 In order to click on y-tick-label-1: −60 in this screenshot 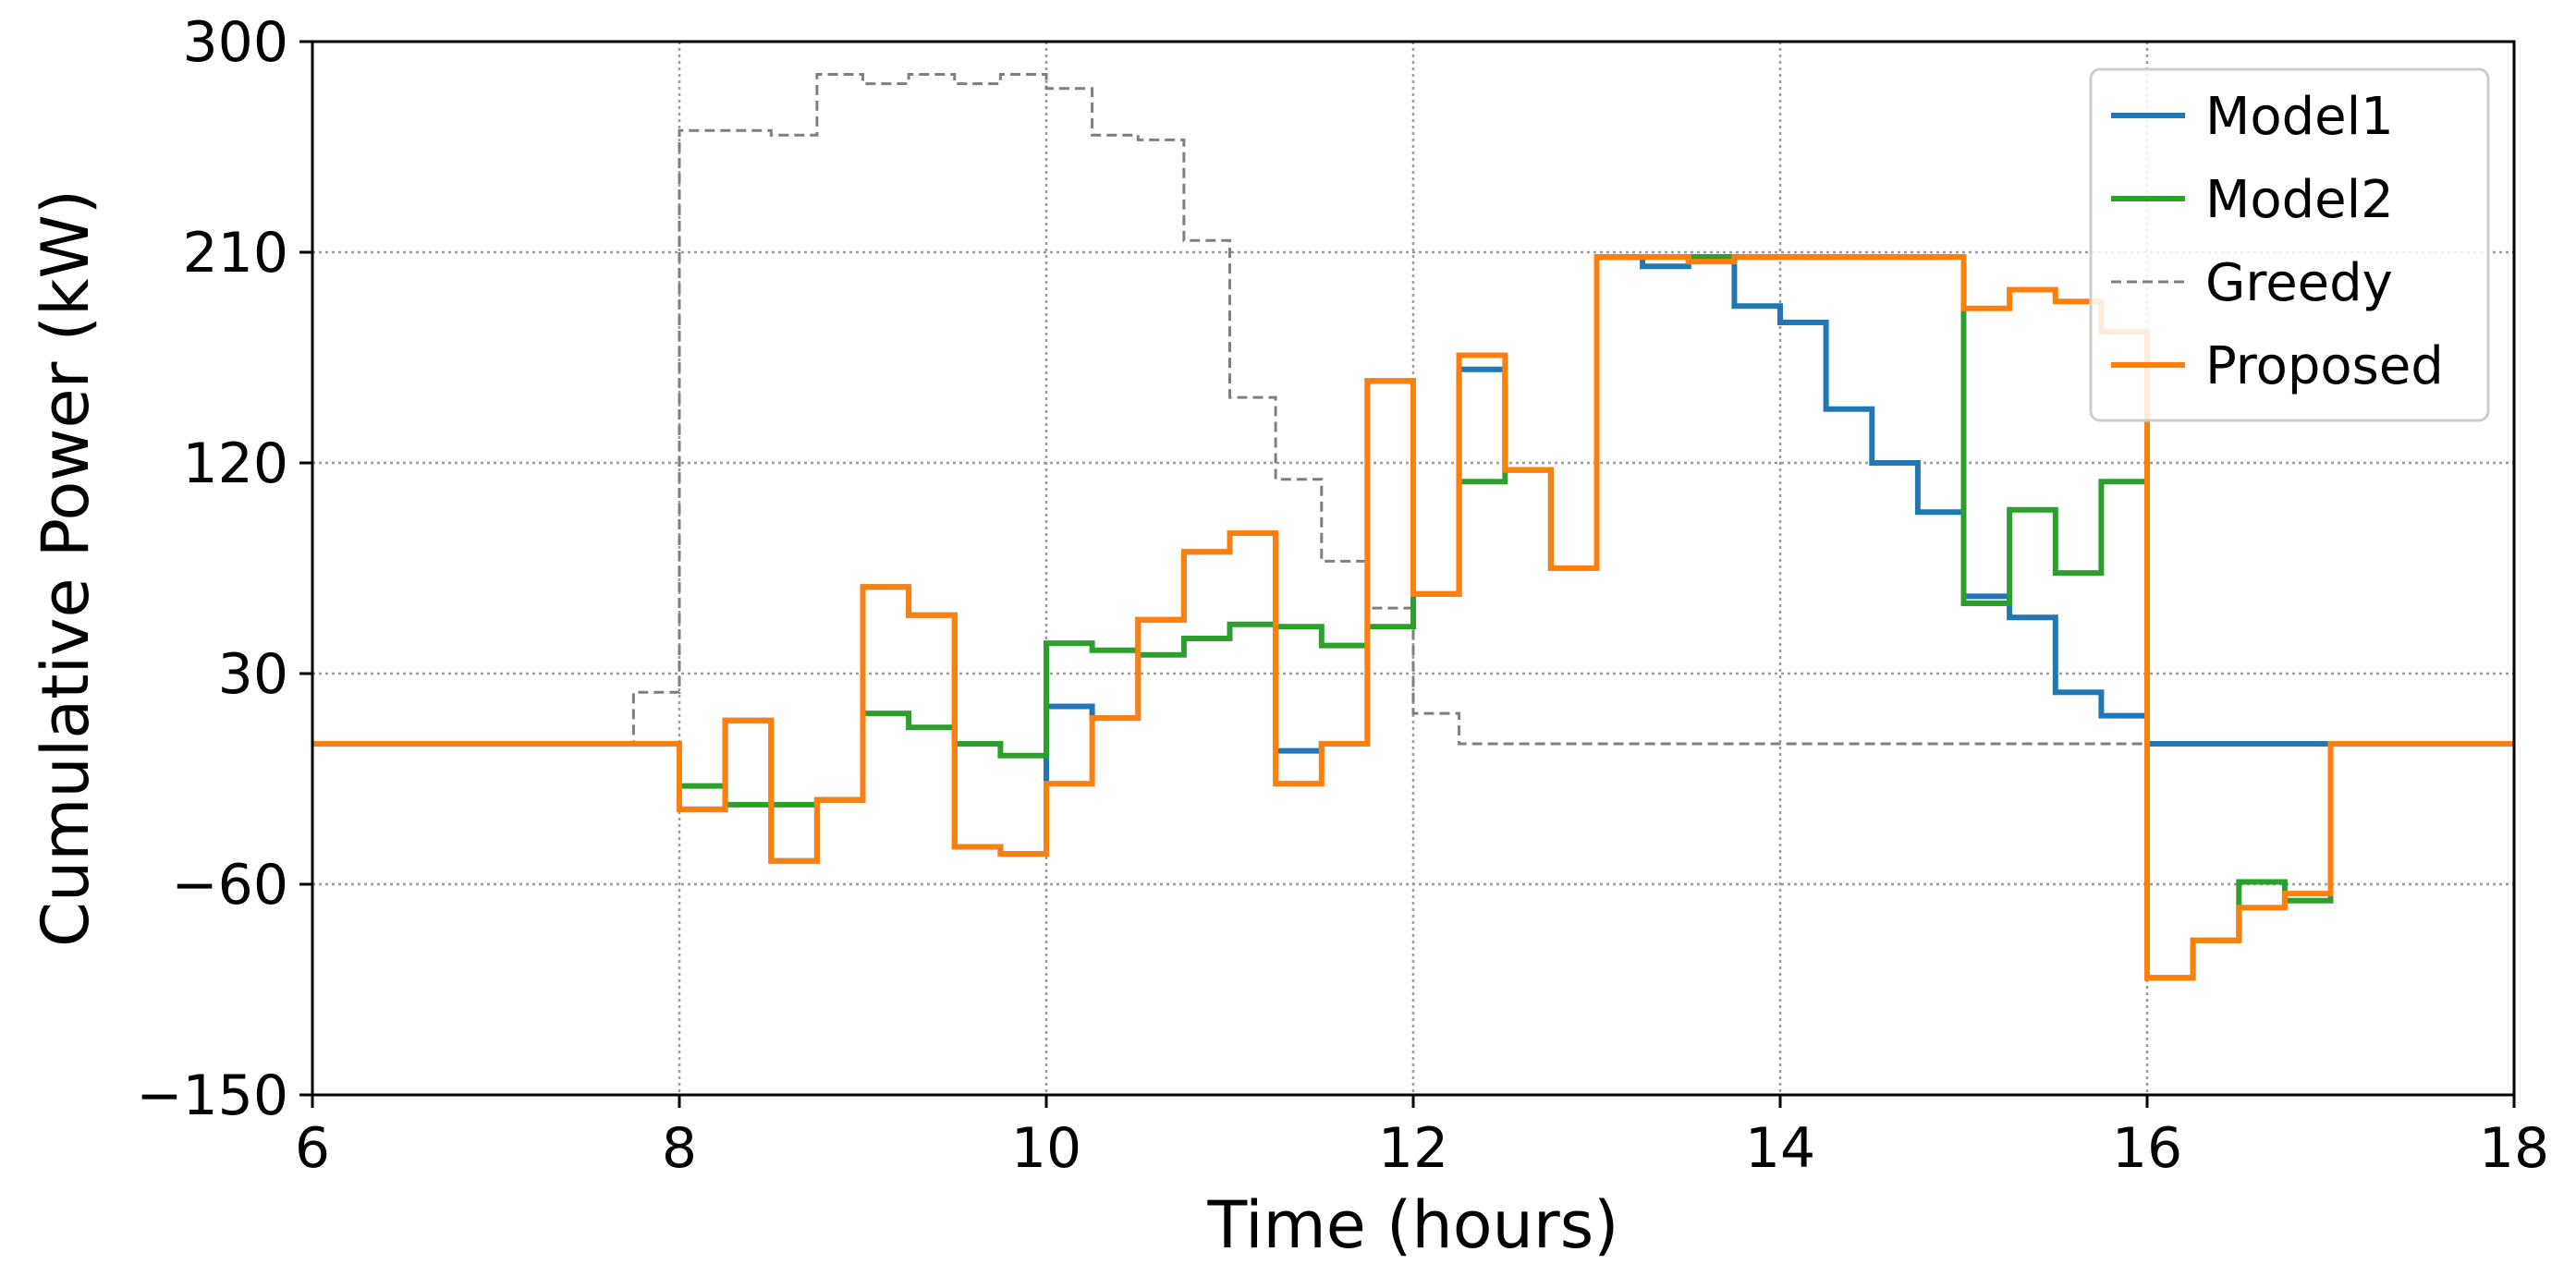, I will do `click(229, 885)`.